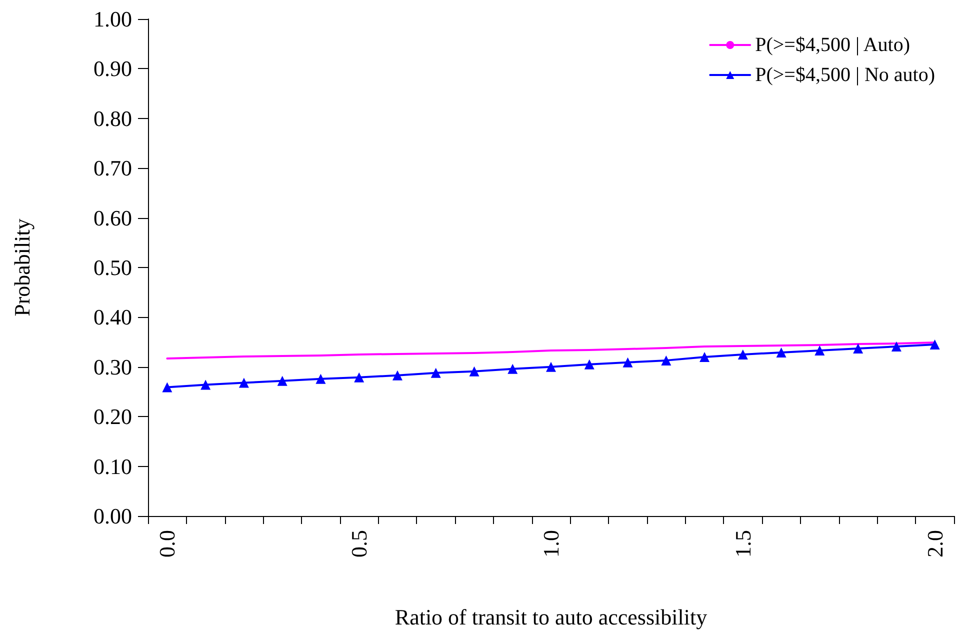 This screenshot has height=633, width=960. Describe the element at coordinates (113, 367) in the screenshot. I see `y-tick-label: 0.30` at that location.